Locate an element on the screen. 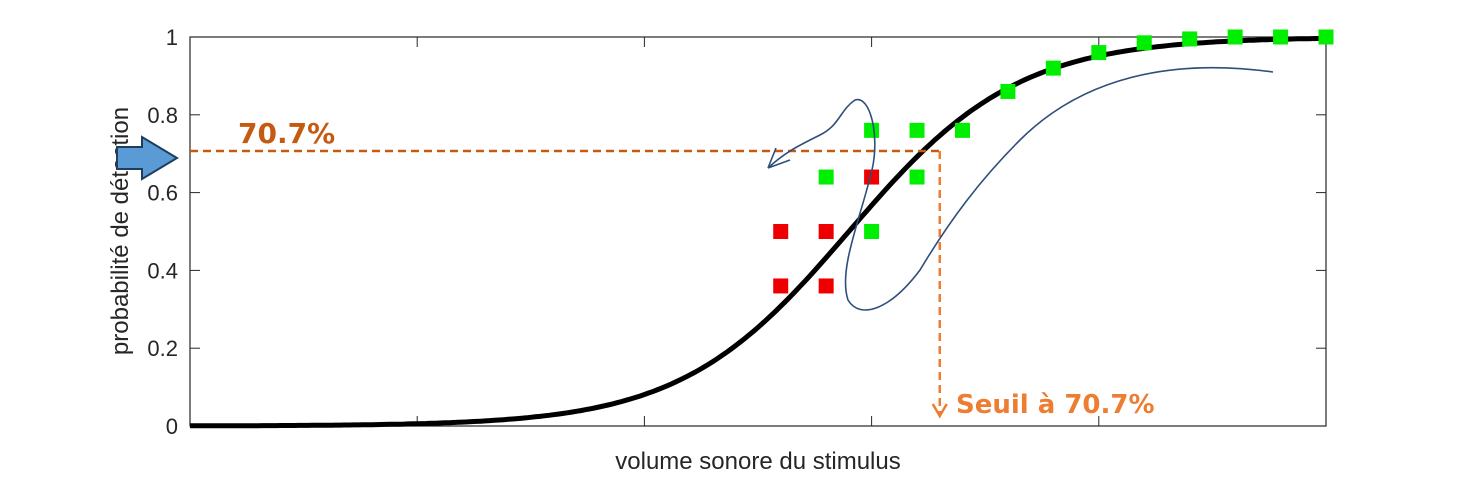 This screenshot has height=489, width=1467. y-tick-label: 0.6 is located at coordinates (162, 193).